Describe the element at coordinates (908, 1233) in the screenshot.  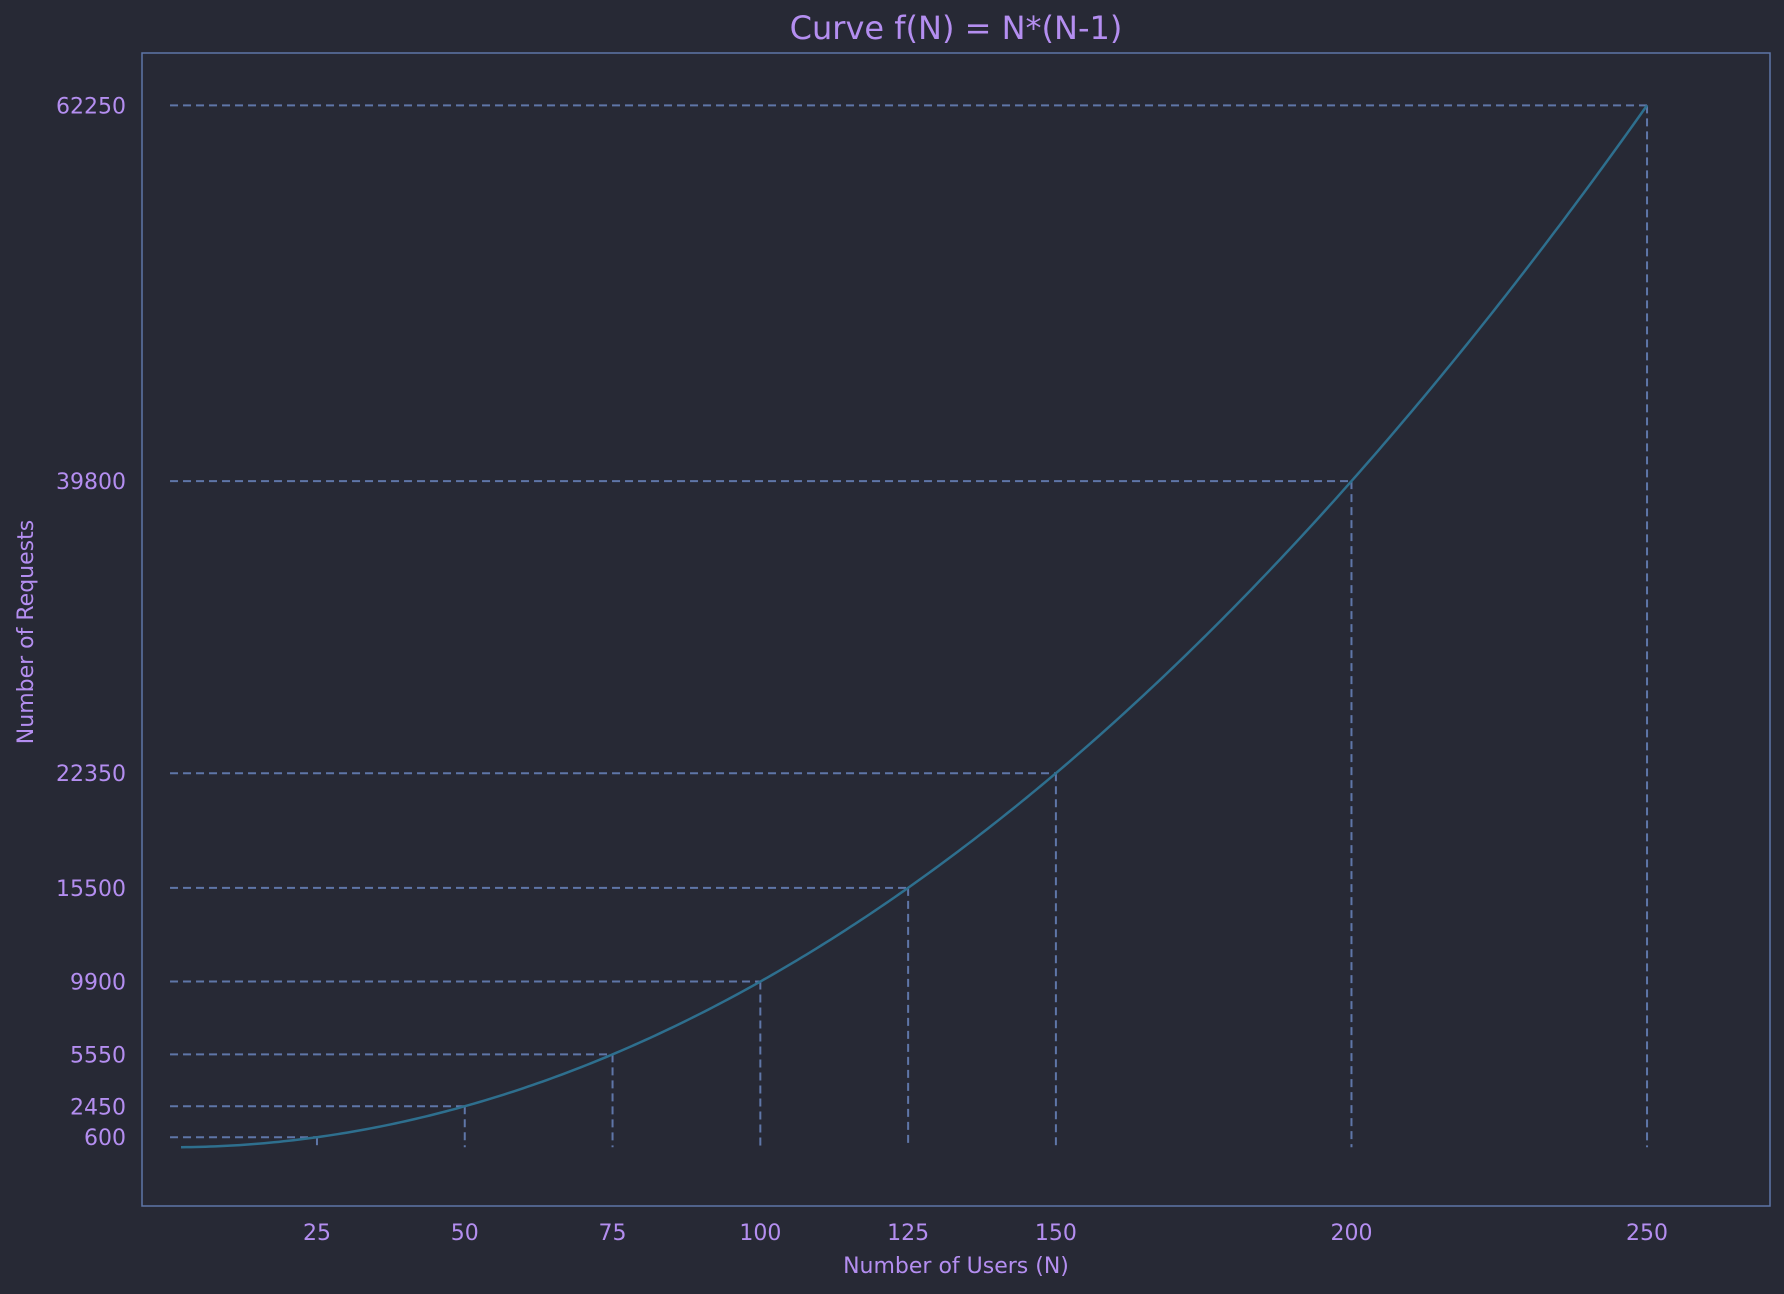
I see `x-tick-label-4: 125` at that location.